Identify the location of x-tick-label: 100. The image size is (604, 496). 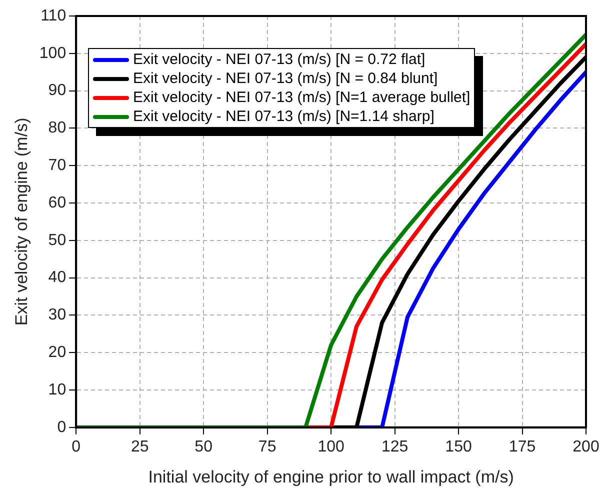
(331, 447).